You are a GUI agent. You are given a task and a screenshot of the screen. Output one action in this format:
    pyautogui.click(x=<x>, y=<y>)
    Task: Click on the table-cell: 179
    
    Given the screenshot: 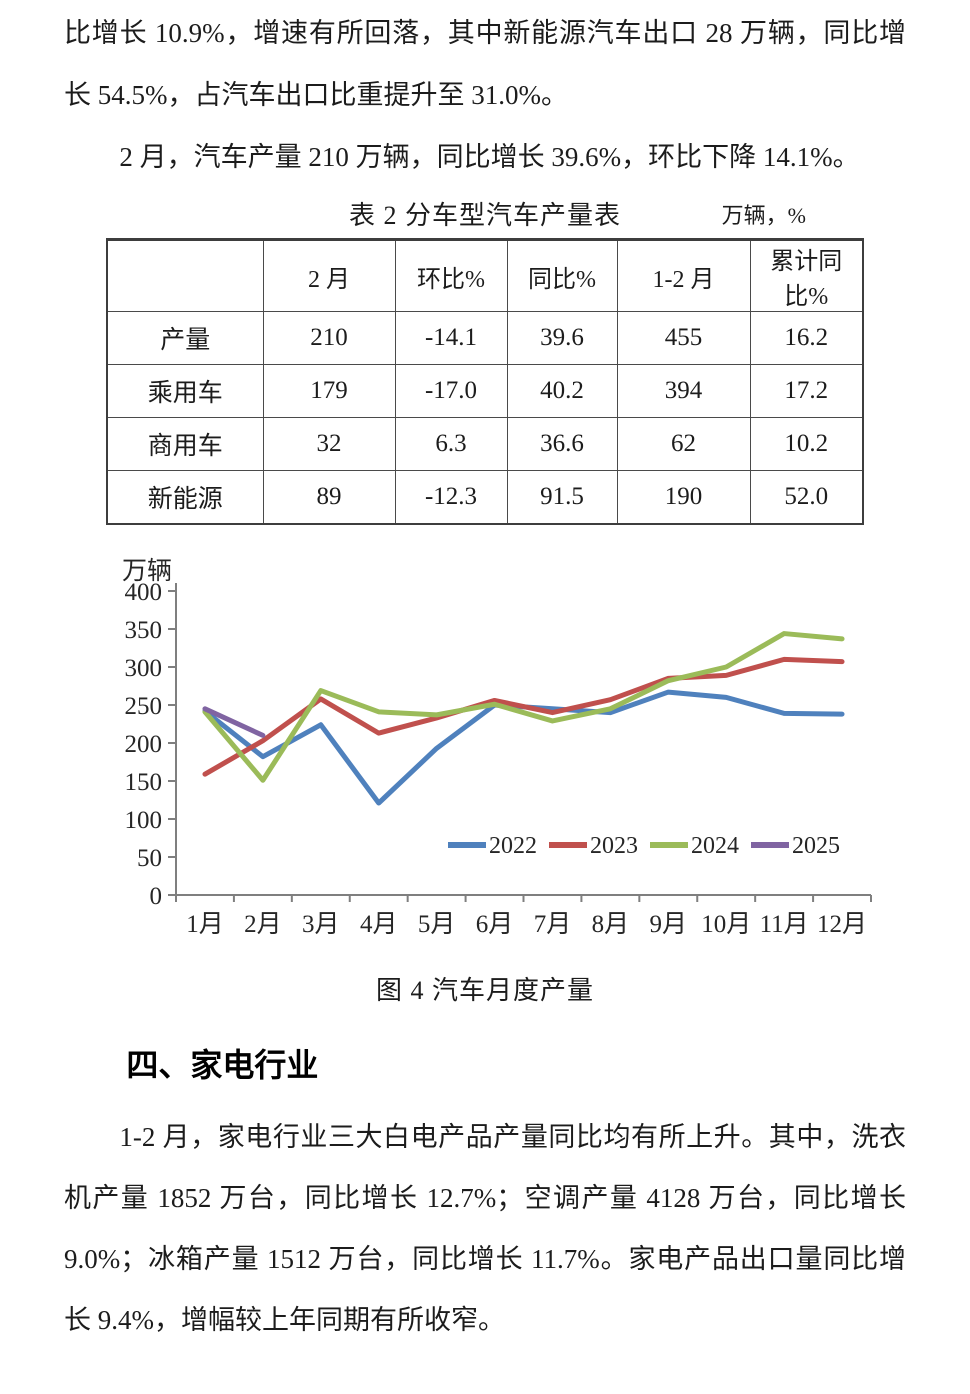 What is the action you would take?
    pyautogui.click(x=329, y=391)
    